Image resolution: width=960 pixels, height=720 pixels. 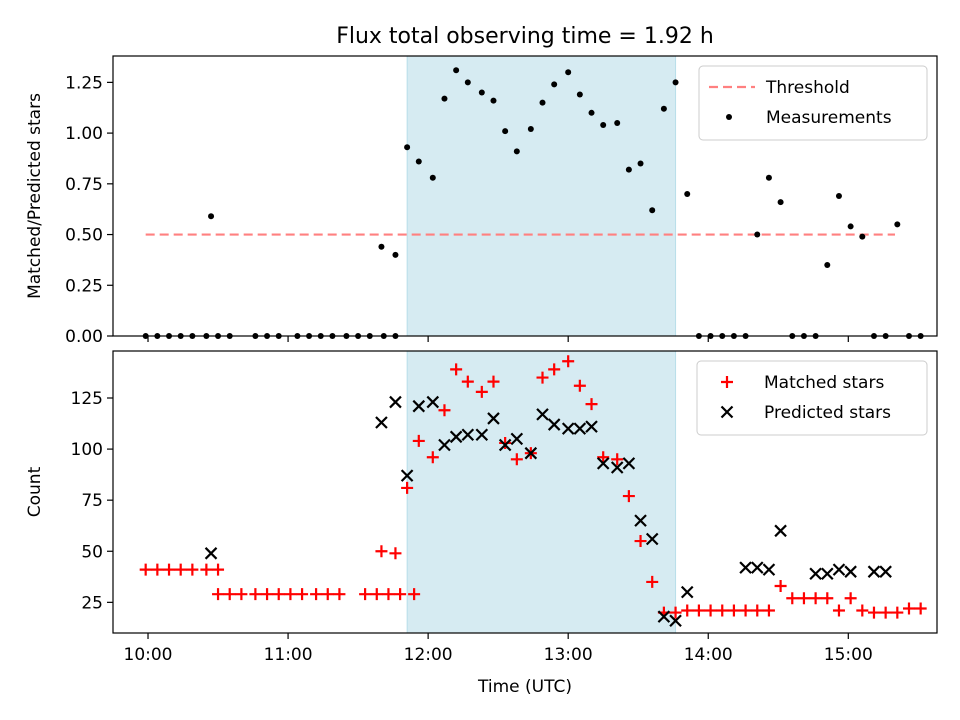 What do you see at coordinates (84, 236) in the screenshot?
I see `y-tick-label: 0.50` at bounding box center [84, 236].